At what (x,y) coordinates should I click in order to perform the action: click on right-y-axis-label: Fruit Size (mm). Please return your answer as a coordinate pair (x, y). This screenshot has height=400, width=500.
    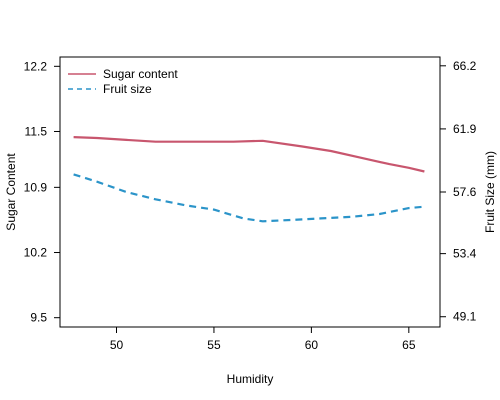
    Looking at the image, I should click on (490, 192).